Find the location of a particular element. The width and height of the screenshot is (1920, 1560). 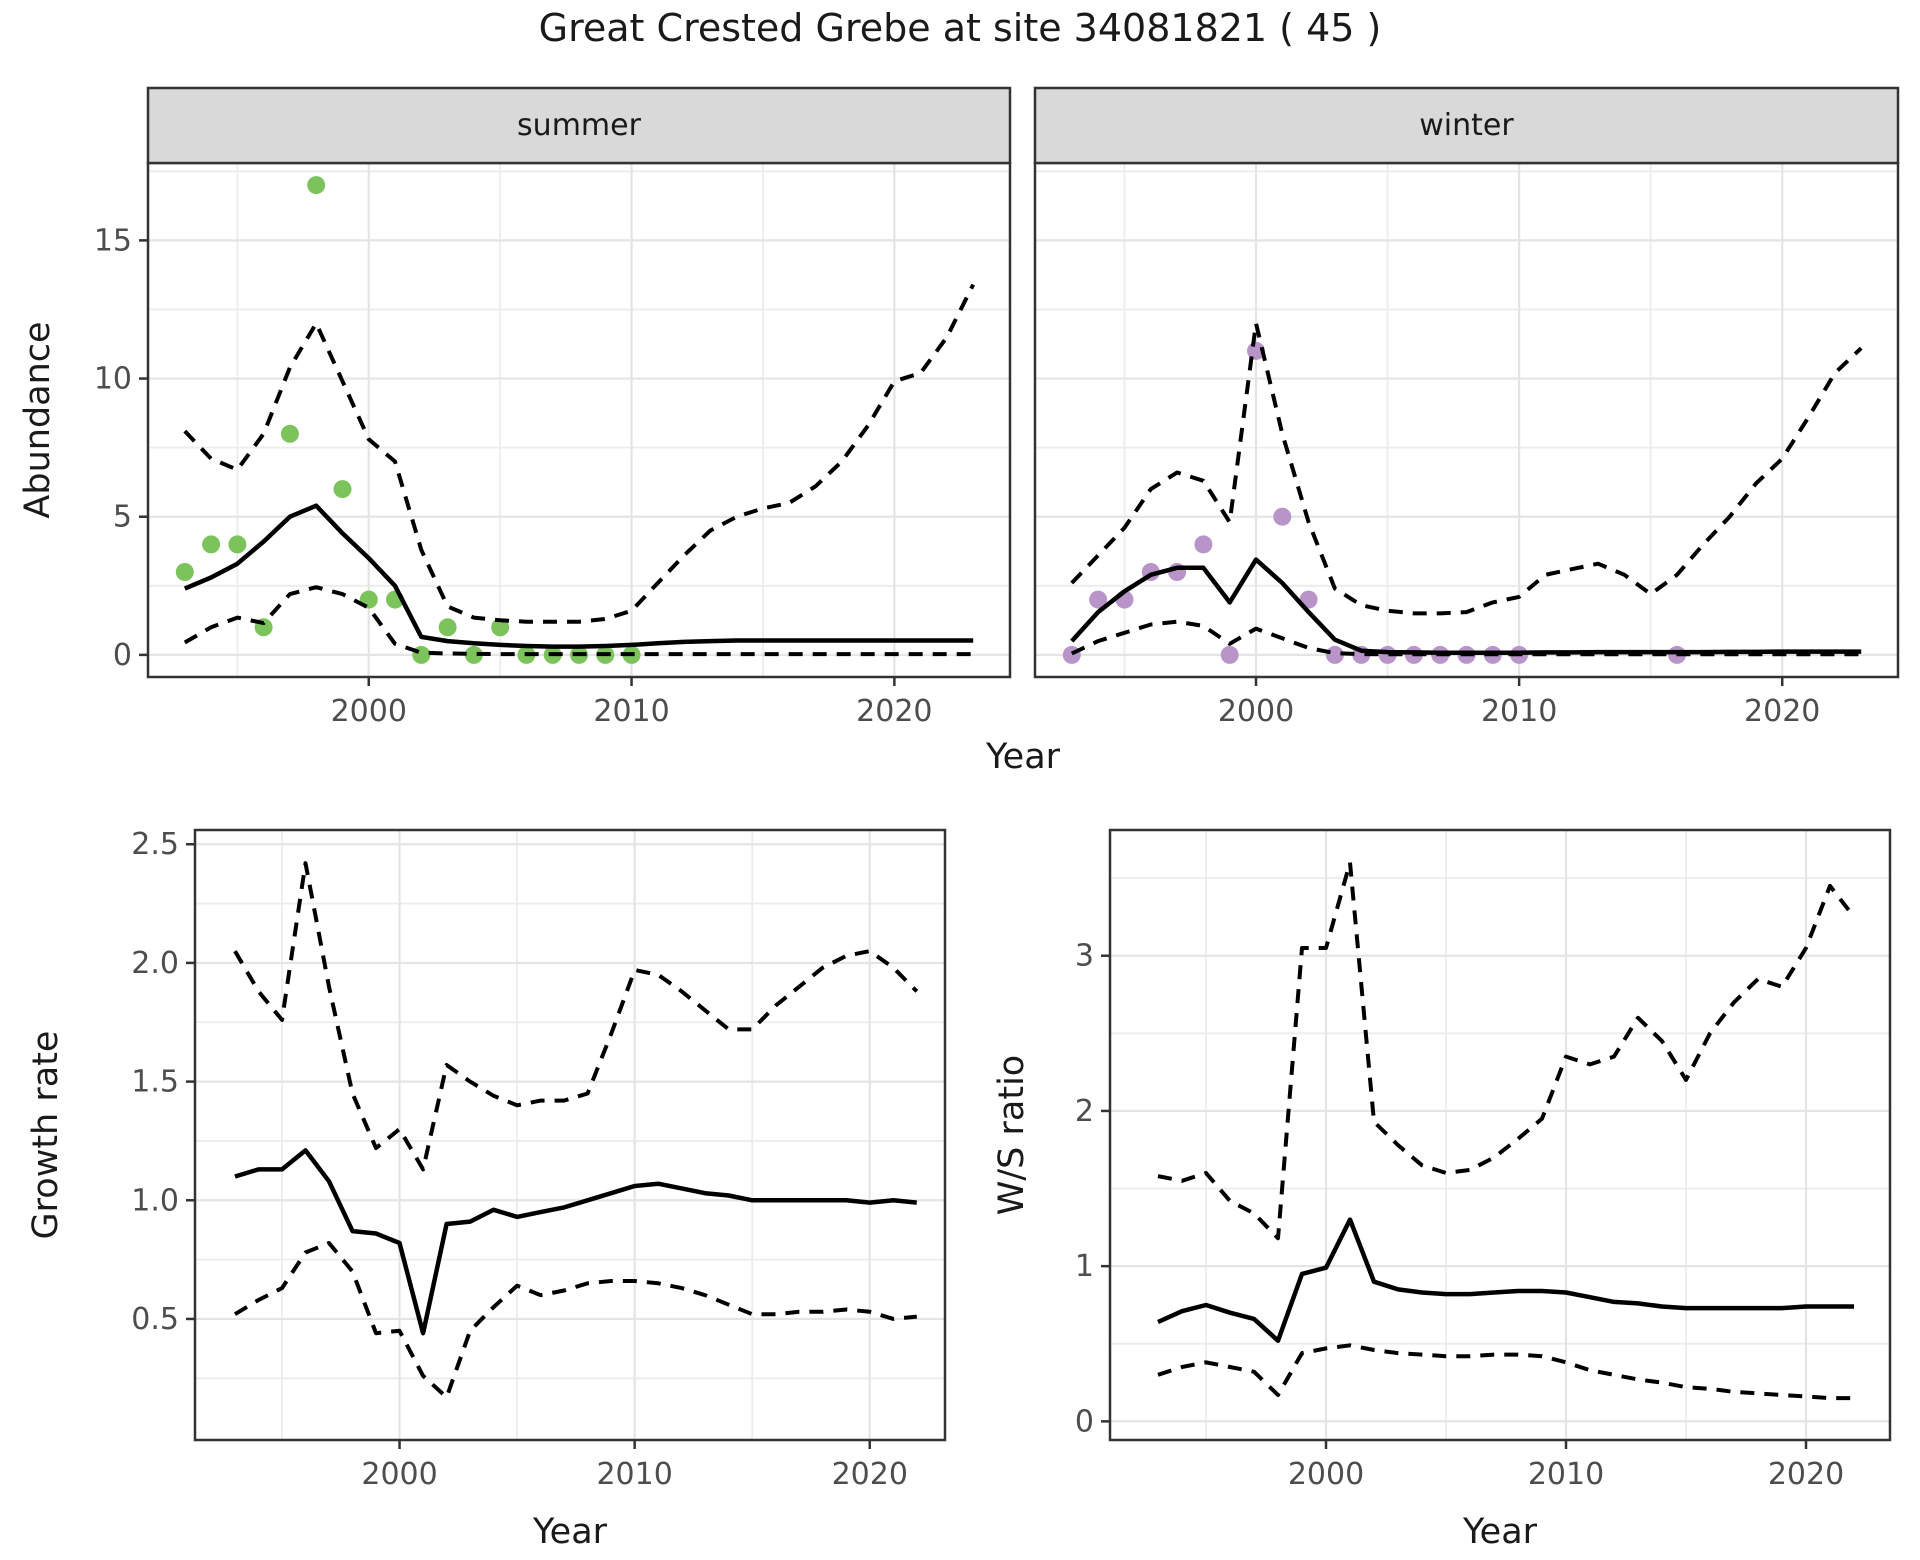

y-tick-label: 15 is located at coordinates (113, 240).